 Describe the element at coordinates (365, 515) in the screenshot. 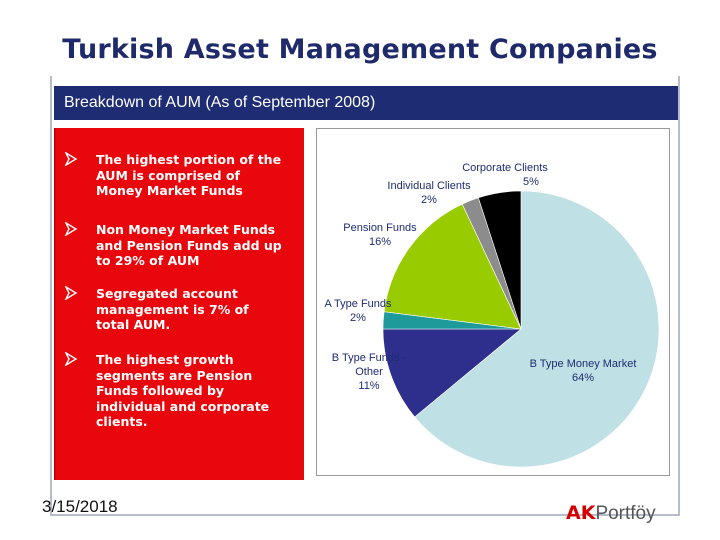

I see `frame-bottom-border` at that location.